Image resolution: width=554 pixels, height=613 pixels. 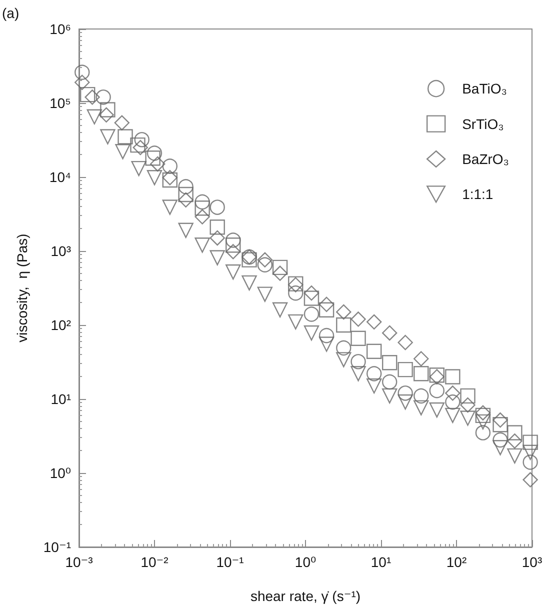 What do you see at coordinates (57, 547) in the screenshot?
I see `y-tick-label: 10⁻¹` at bounding box center [57, 547].